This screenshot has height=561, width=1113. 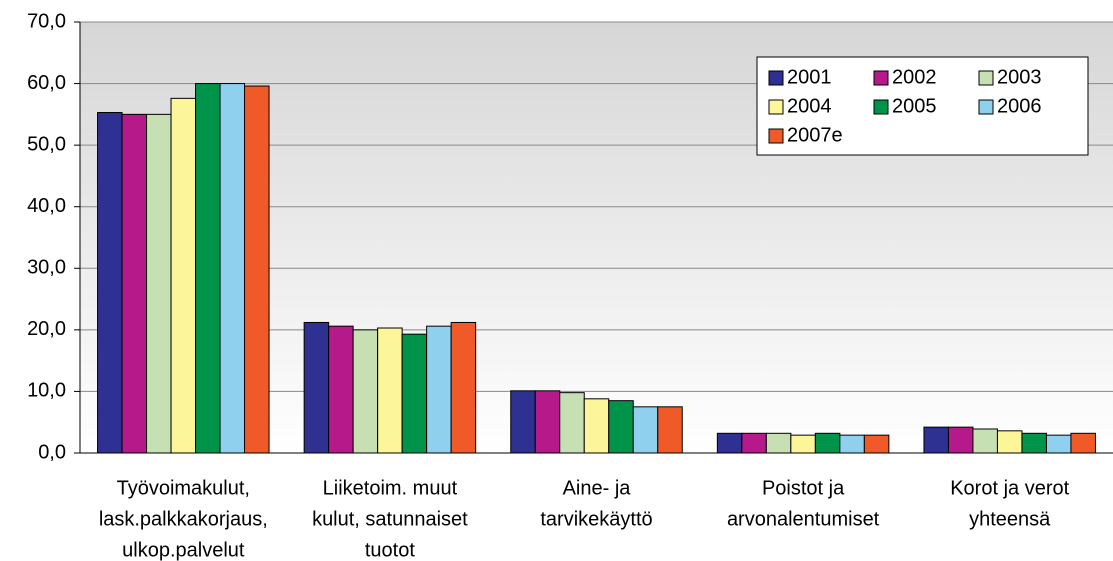 I want to click on x-tick-label: lask.palkkakorjaus,, so click(x=183, y=519).